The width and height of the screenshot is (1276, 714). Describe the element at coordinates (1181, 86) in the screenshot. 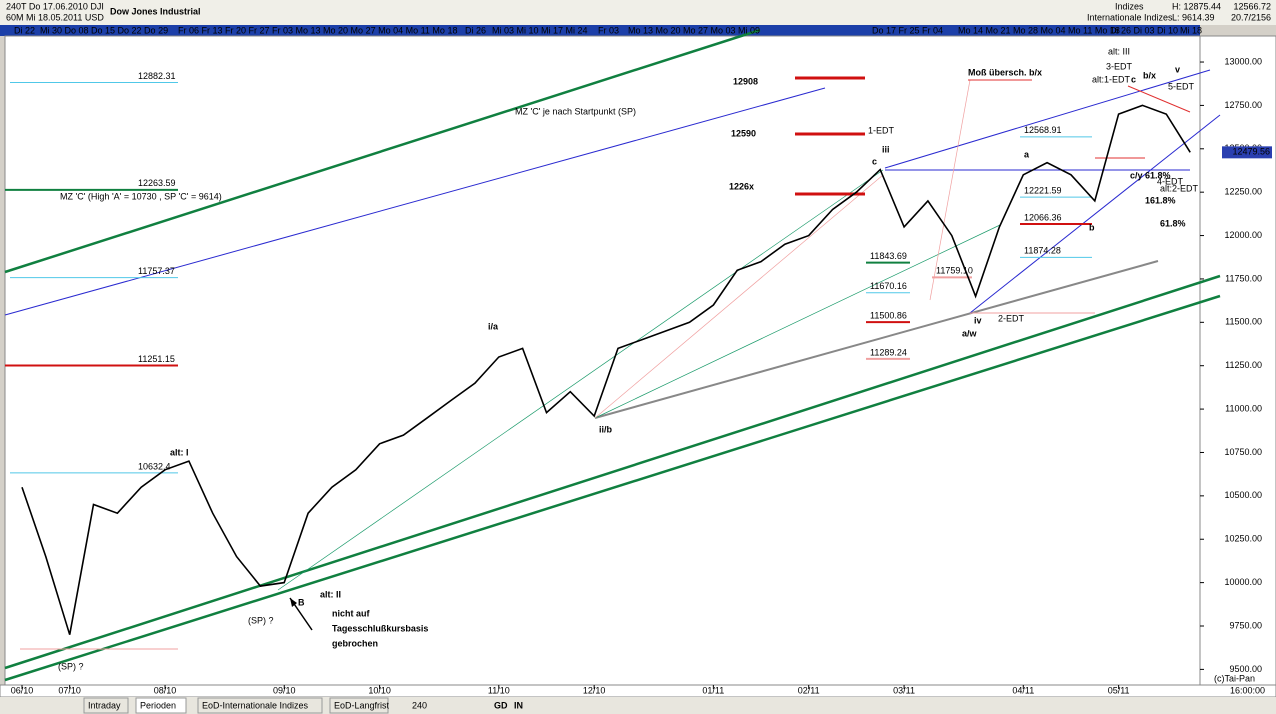

I see `annotation: 5-EDT` at that location.